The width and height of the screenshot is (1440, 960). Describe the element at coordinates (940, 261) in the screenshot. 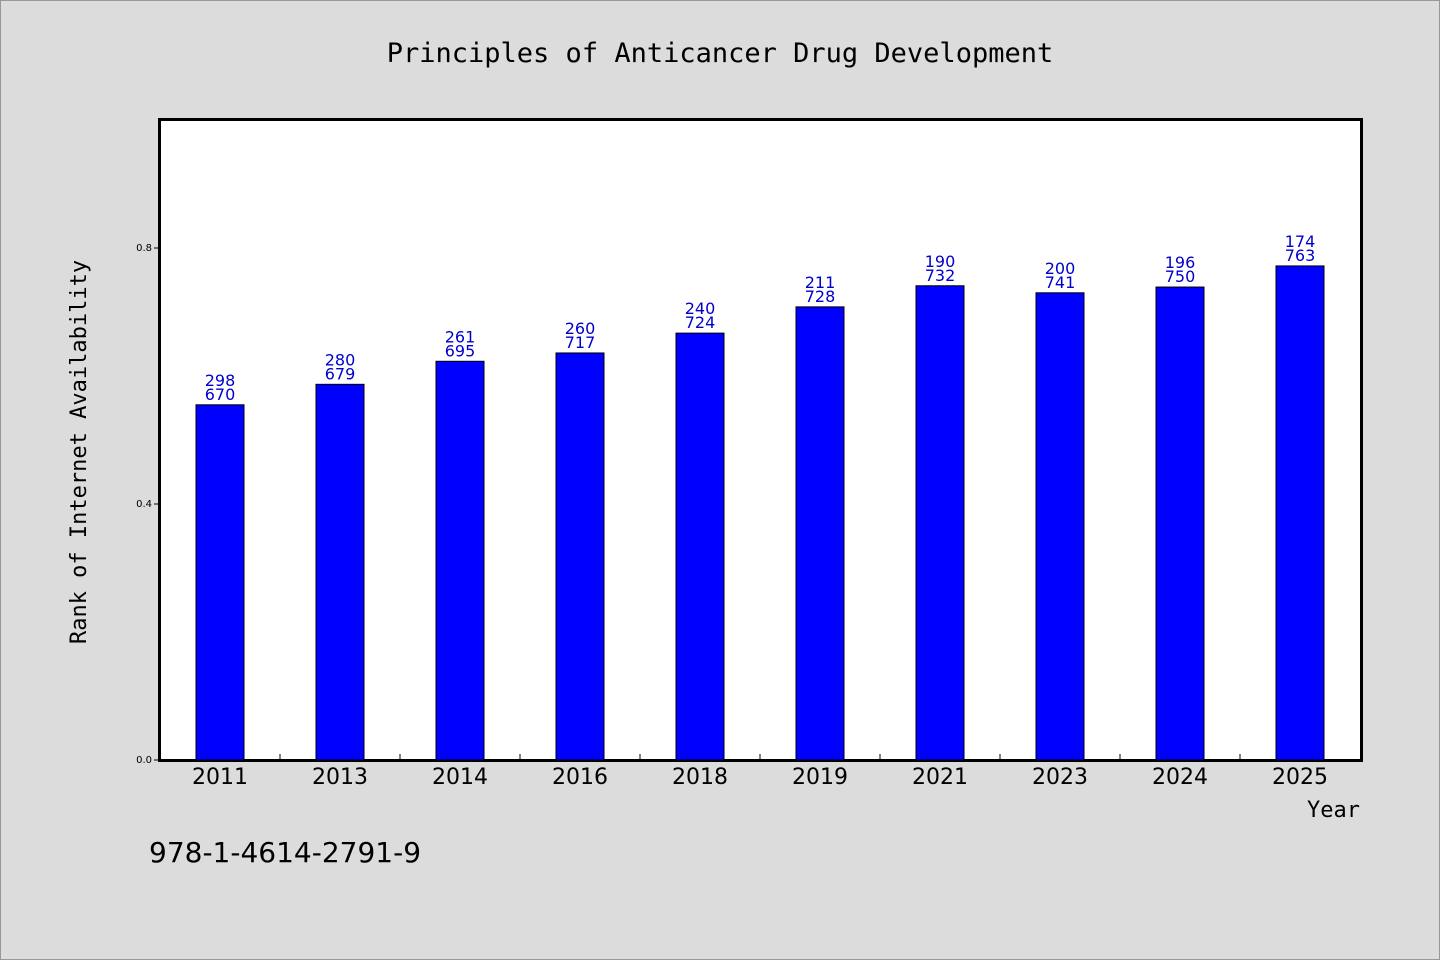

I see `data-label-top: 190` at that location.